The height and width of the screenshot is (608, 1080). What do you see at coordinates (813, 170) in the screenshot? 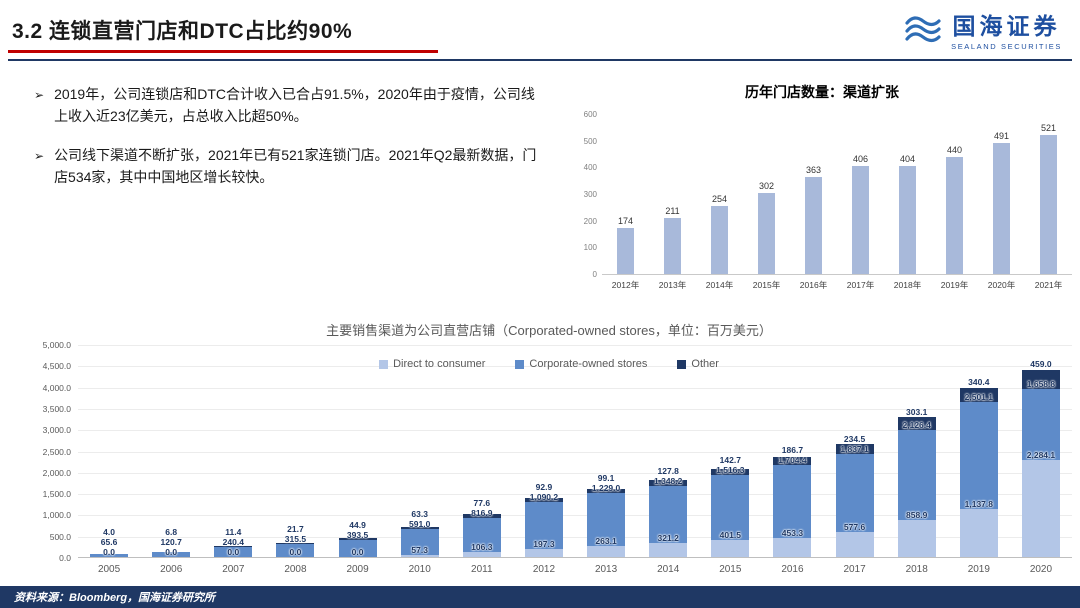
I see `bar-value-label: 363` at bounding box center [813, 170].